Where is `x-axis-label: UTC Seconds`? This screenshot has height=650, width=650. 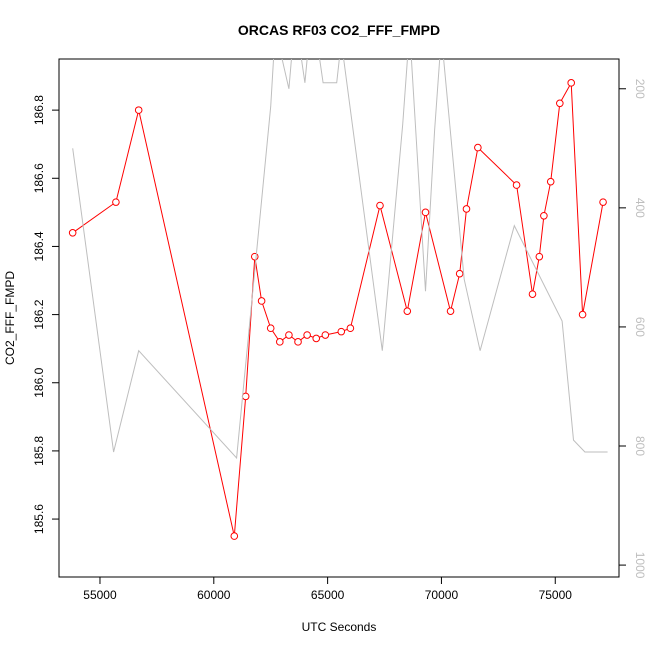 x-axis-label: UTC Seconds is located at coordinates (339, 627).